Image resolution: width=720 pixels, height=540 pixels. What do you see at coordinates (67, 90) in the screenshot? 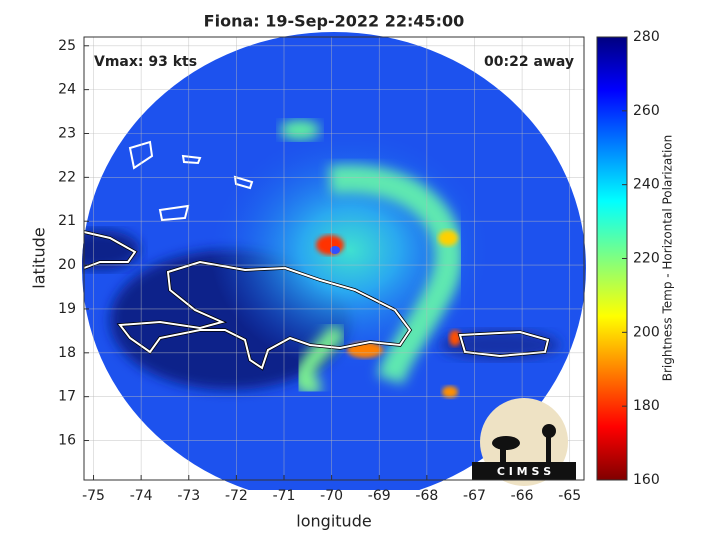
I see `y-tick-label: 24` at bounding box center [67, 90].